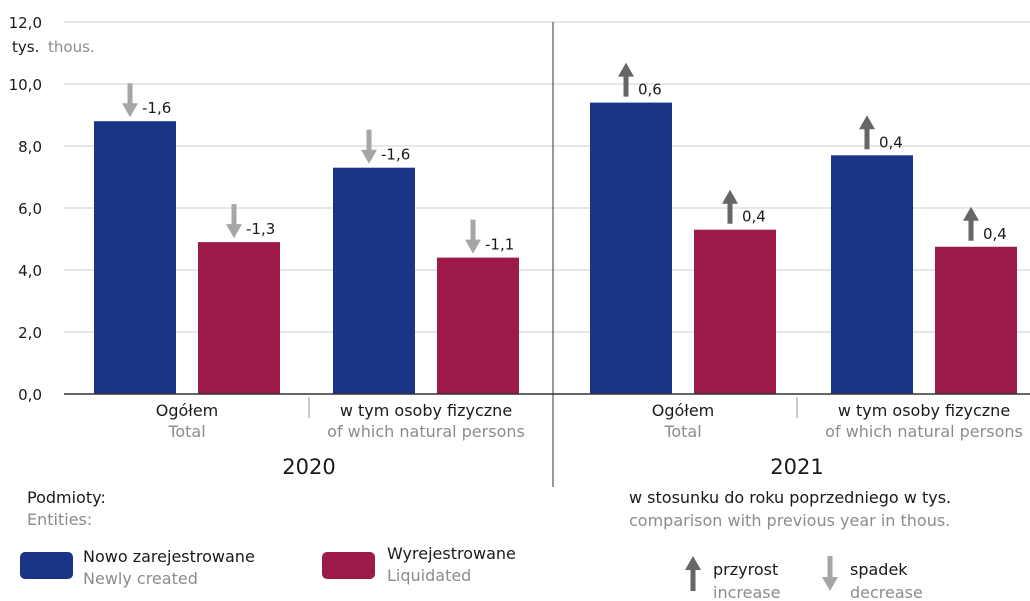 The width and height of the screenshot is (1030, 601). Describe the element at coordinates (693, 573) in the screenshot. I see `increase-arrow-icon` at that location.